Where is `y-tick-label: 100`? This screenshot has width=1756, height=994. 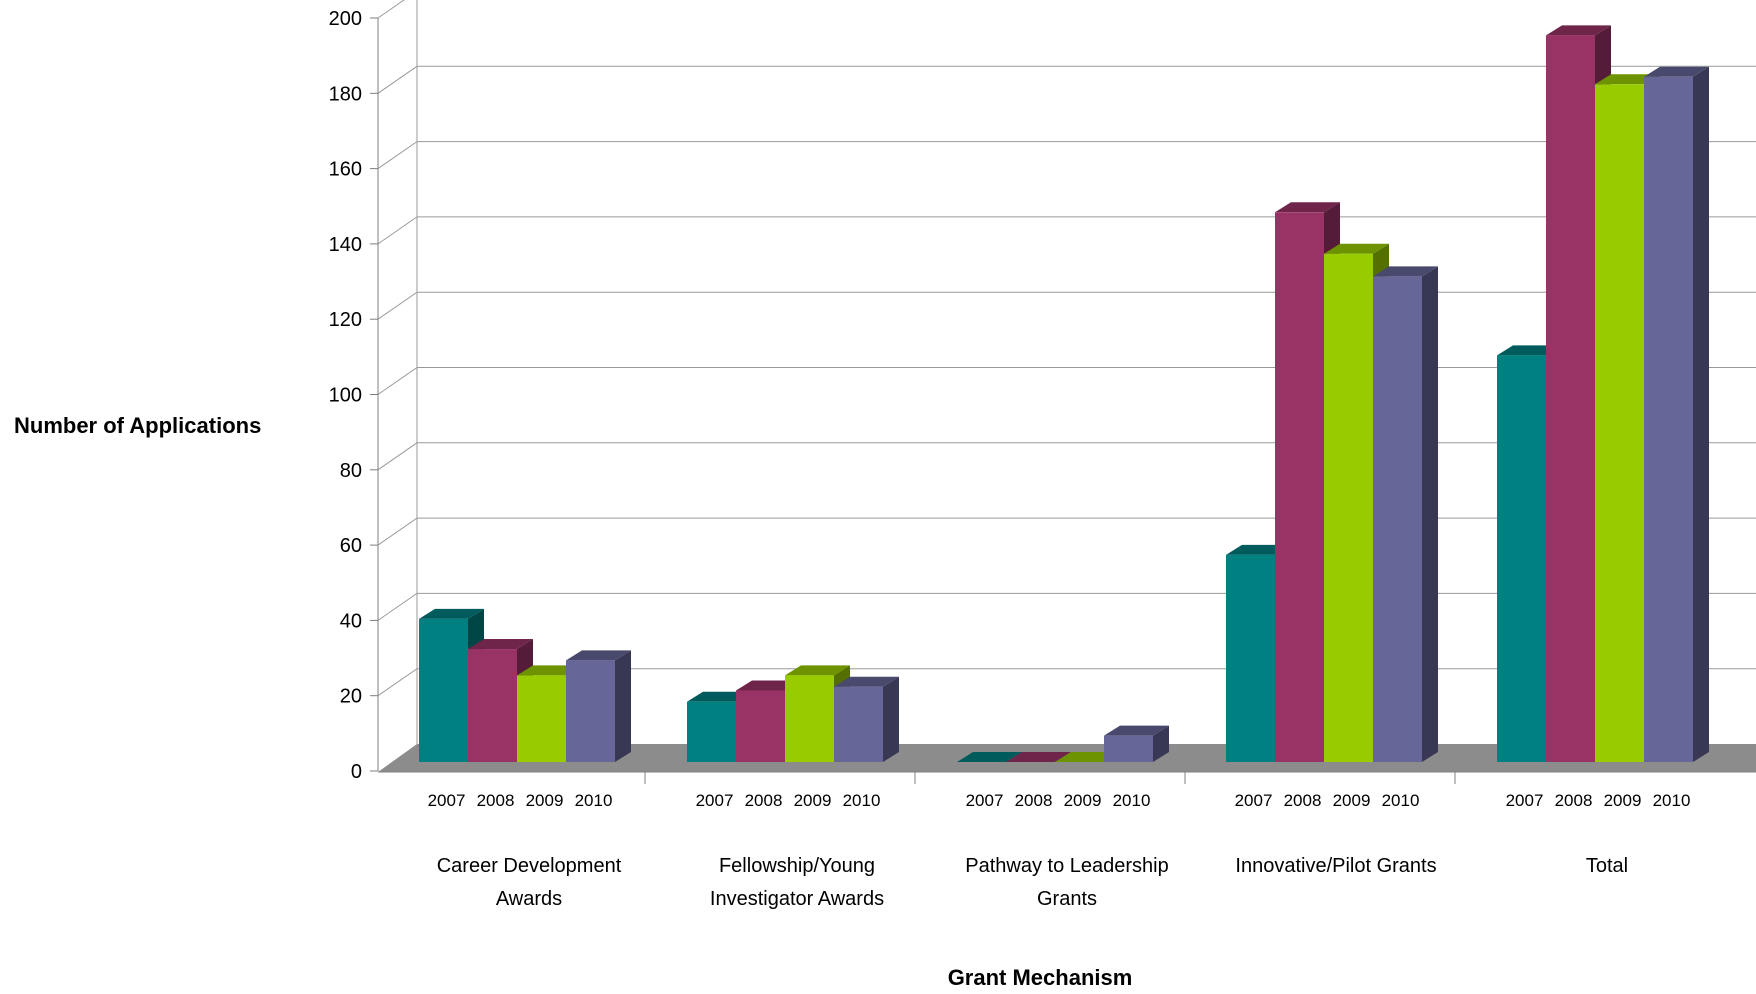
y-tick-label: 100 is located at coordinates (345, 396).